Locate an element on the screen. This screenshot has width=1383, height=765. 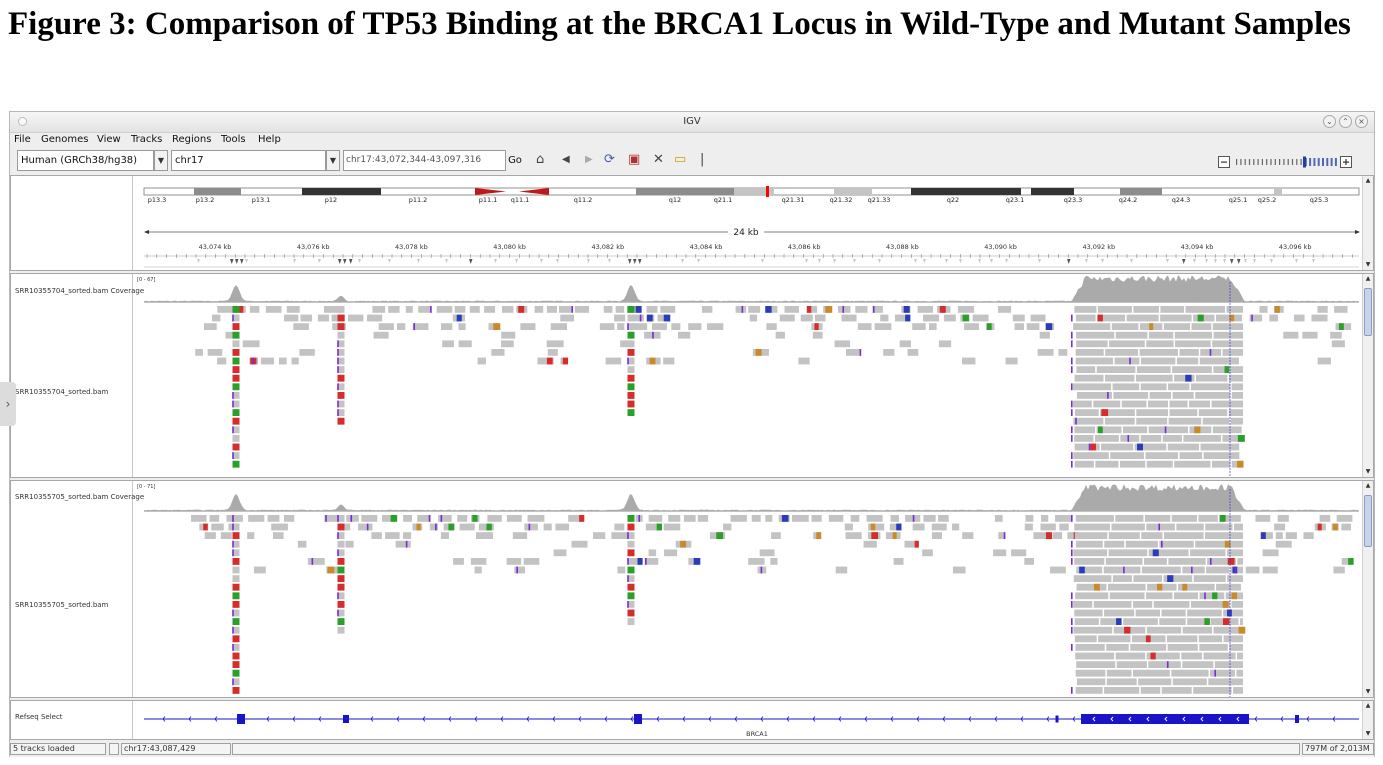
alignment-track-label: SRR10355705_sorted.bam is located at coordinates (62, 605).